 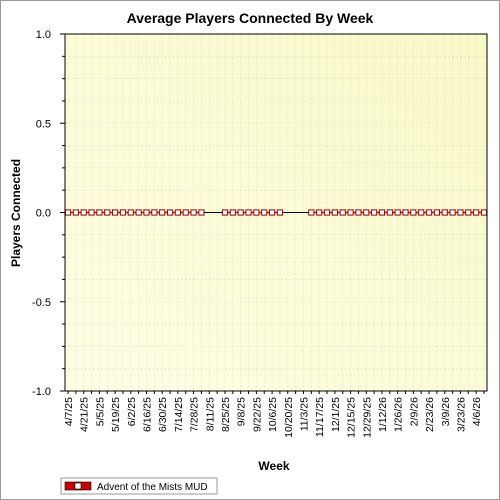 What do you see at coordinates (116, 414) in the screenshot?
I see `x-tick-label: 5/19/25` at bounding box center [116, 414].